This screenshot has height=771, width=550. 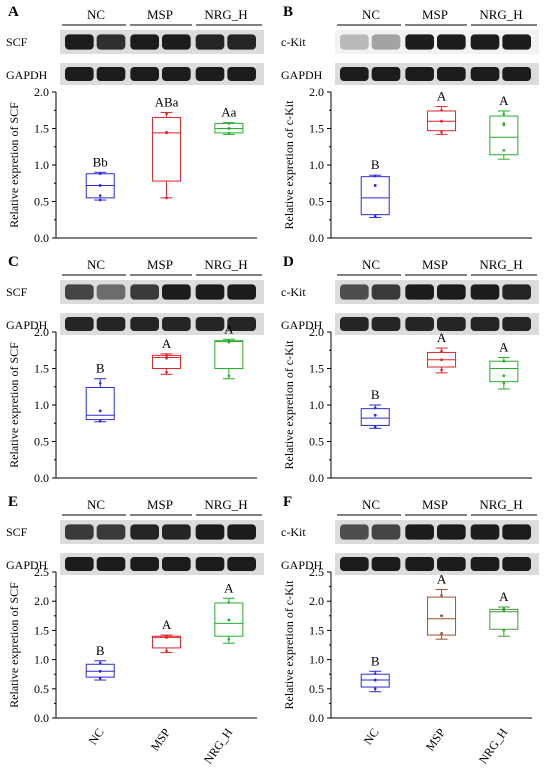 I want to click on y-tick-label: 2.0, so click(x=316, y=332).